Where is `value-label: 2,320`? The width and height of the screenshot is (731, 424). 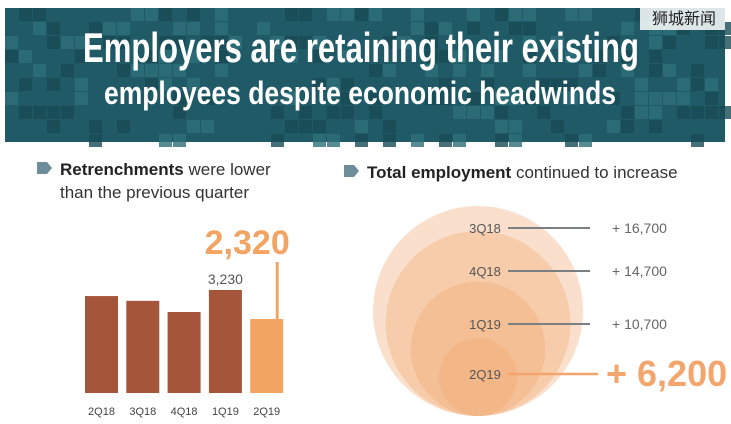
value-label: 2,320 is located at coordinates (247, 243).